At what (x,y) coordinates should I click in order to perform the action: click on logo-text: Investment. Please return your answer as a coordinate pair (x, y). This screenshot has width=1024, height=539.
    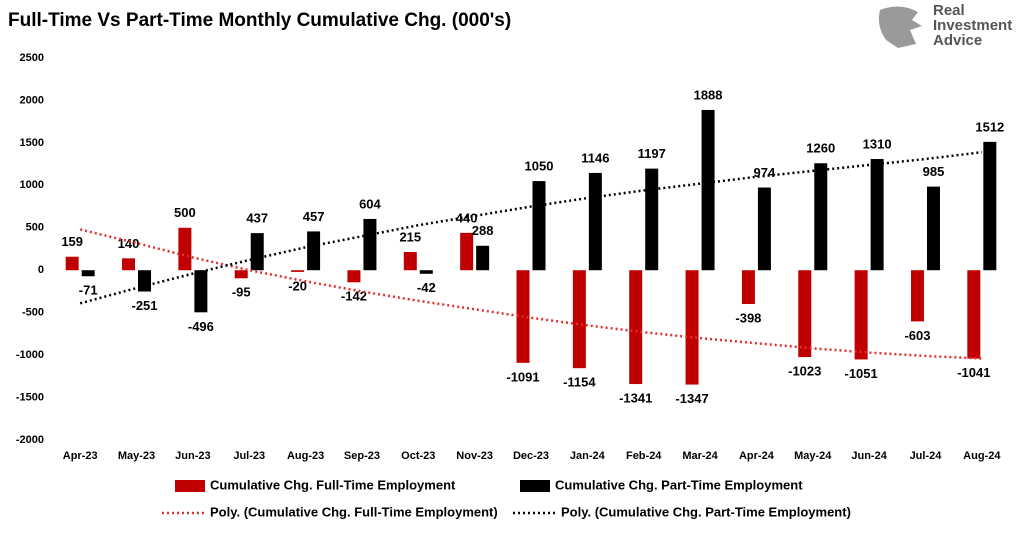
    Looking at the image, I should click on (972, 25).